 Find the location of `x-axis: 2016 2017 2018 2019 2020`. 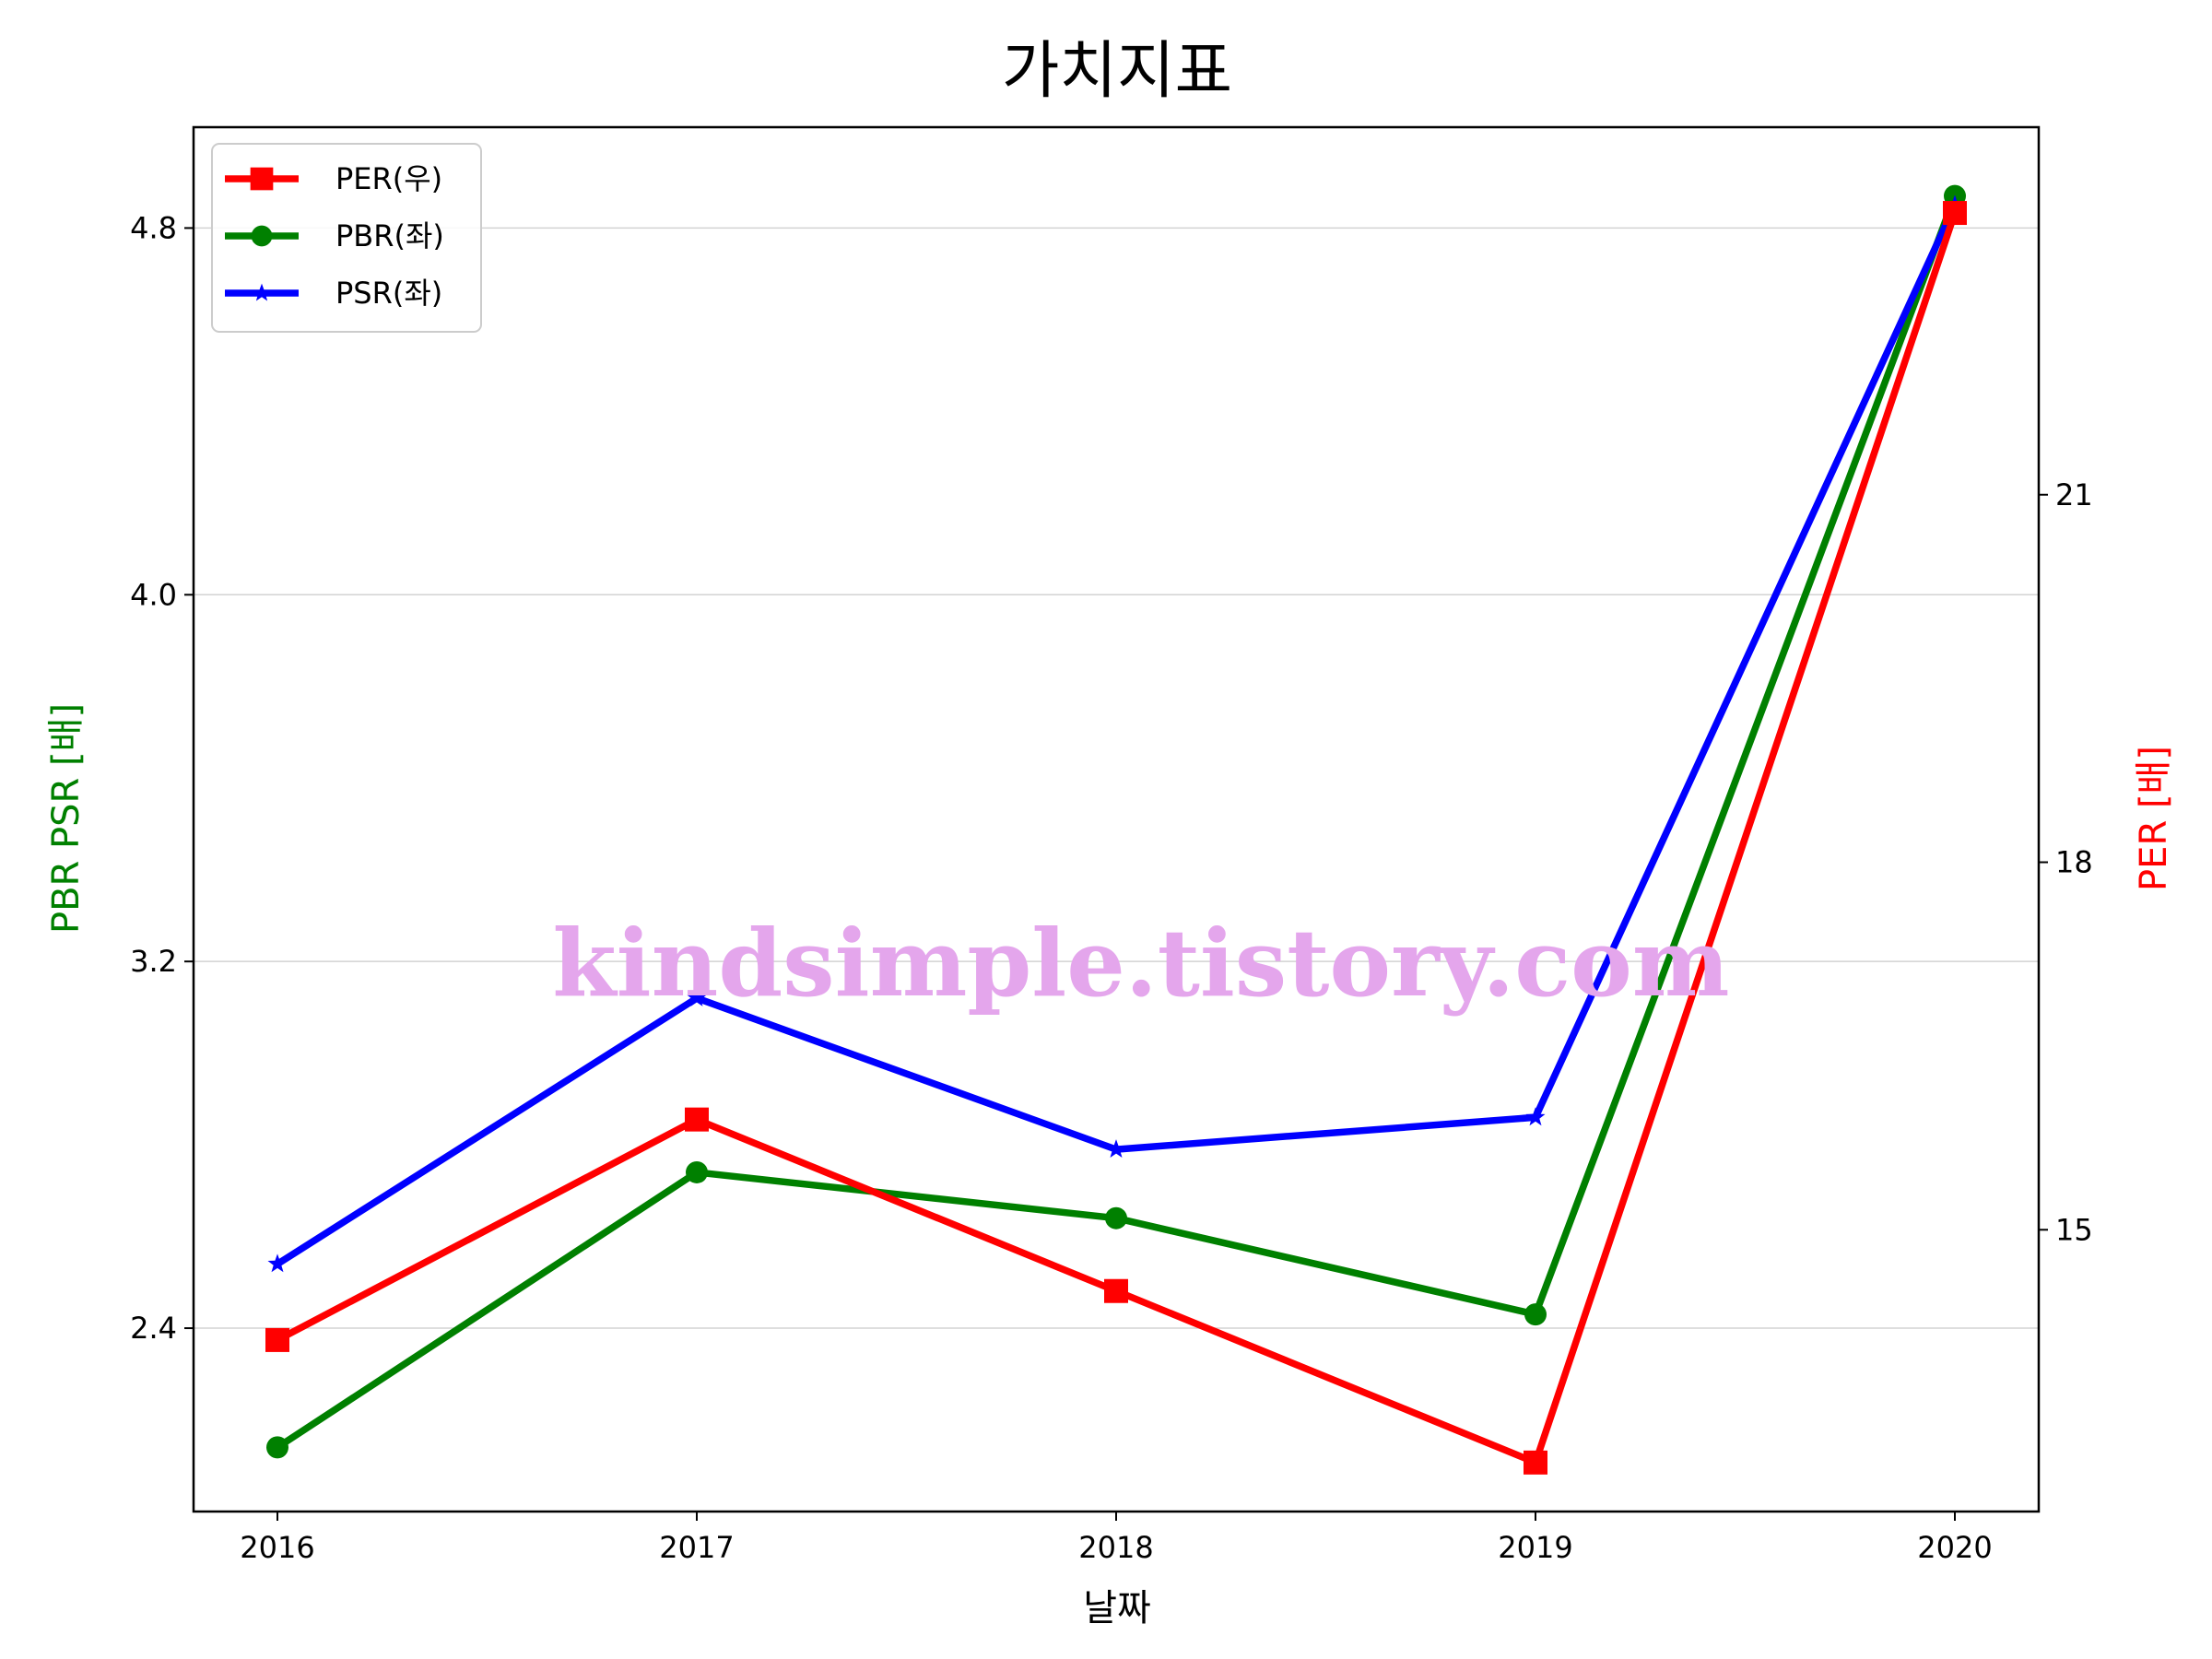

x-axis: 2016 2017 2018 2019 2020 is located at coordinates (1116, 1538).